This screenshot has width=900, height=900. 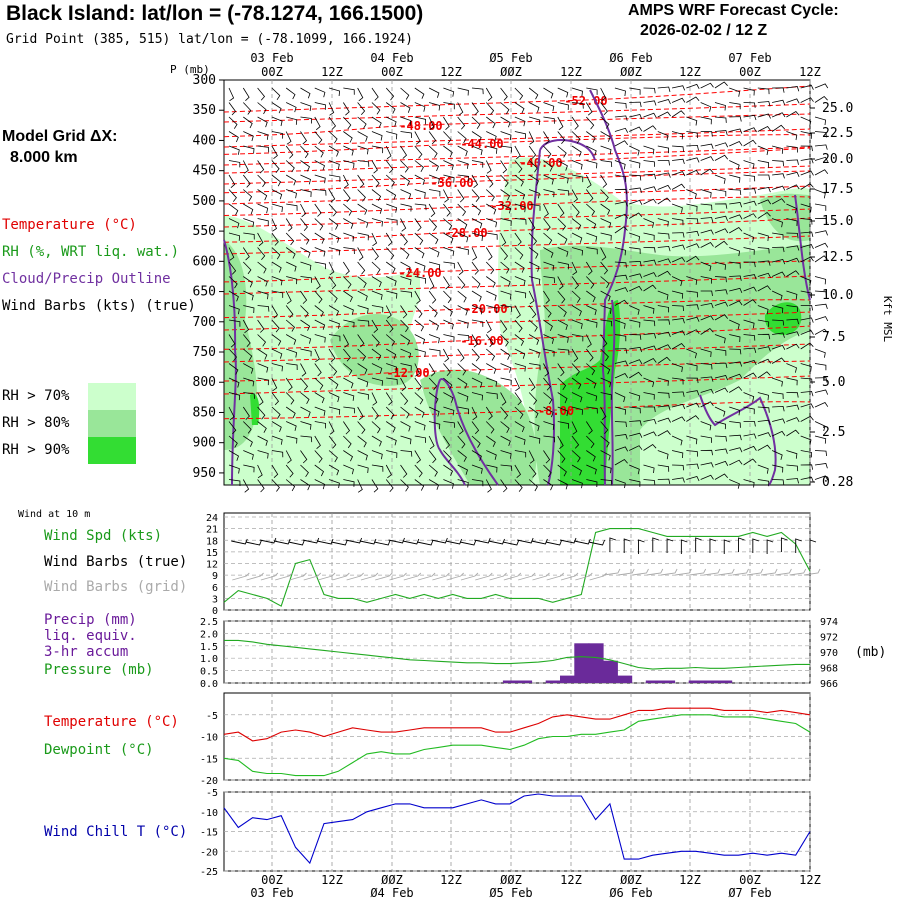 I want to click on precip-ytick-label: 0.0, so click(x=209, y=684).